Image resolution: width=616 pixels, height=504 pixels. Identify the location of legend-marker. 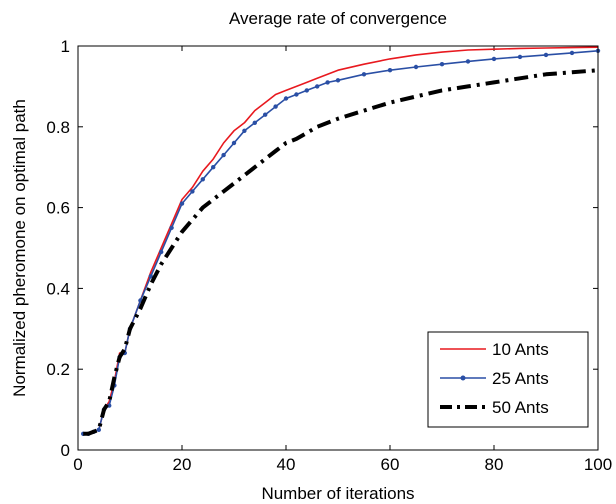
(463, 378).